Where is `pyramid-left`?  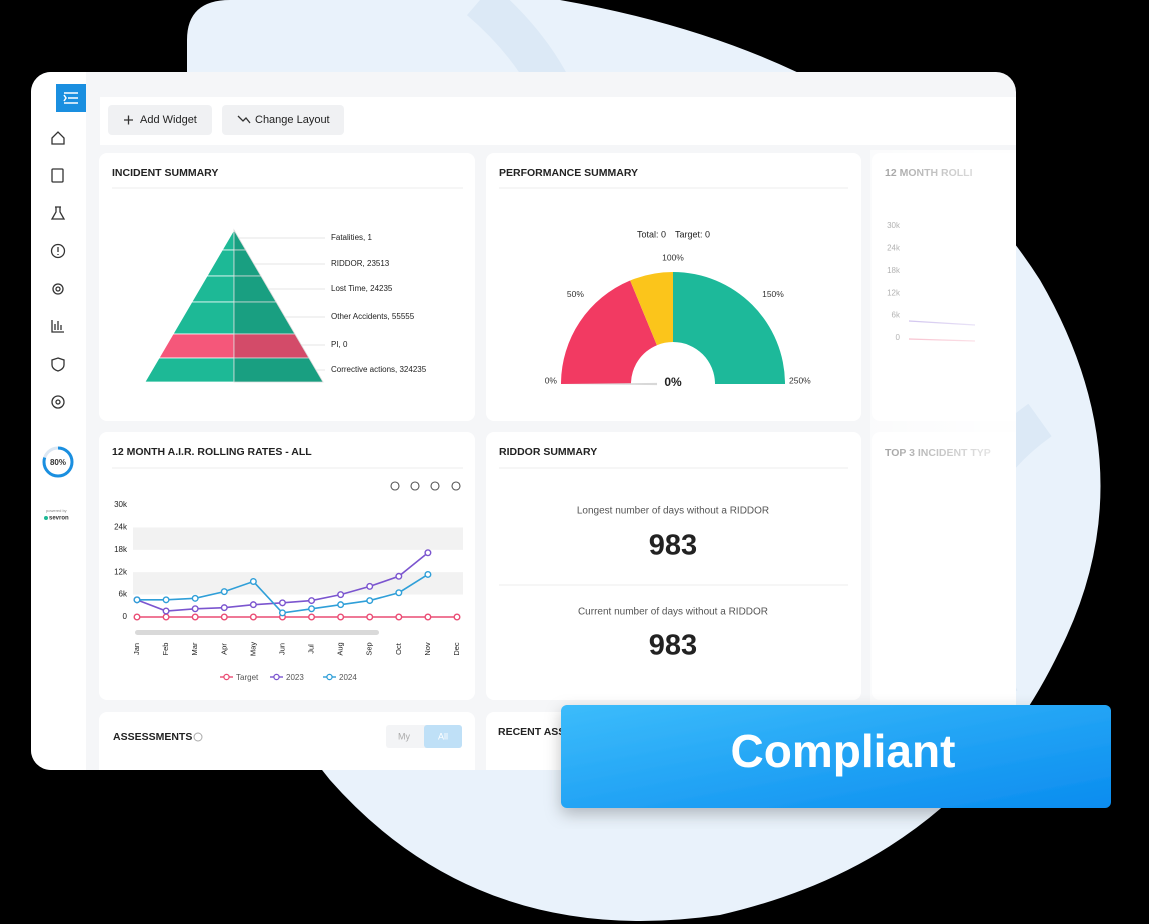 pyramid-left is located at coordinates (189, 370).